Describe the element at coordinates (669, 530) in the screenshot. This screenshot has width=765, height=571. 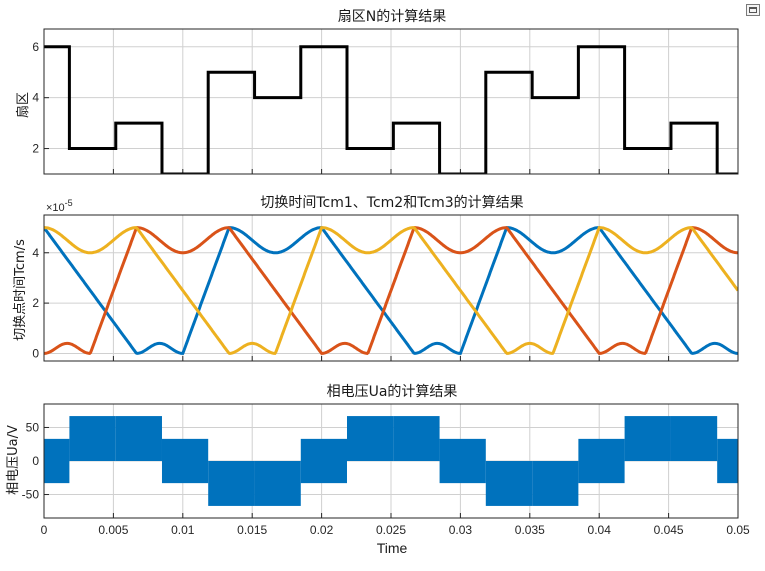
I see `x-tick-label: 0.045` at that location.